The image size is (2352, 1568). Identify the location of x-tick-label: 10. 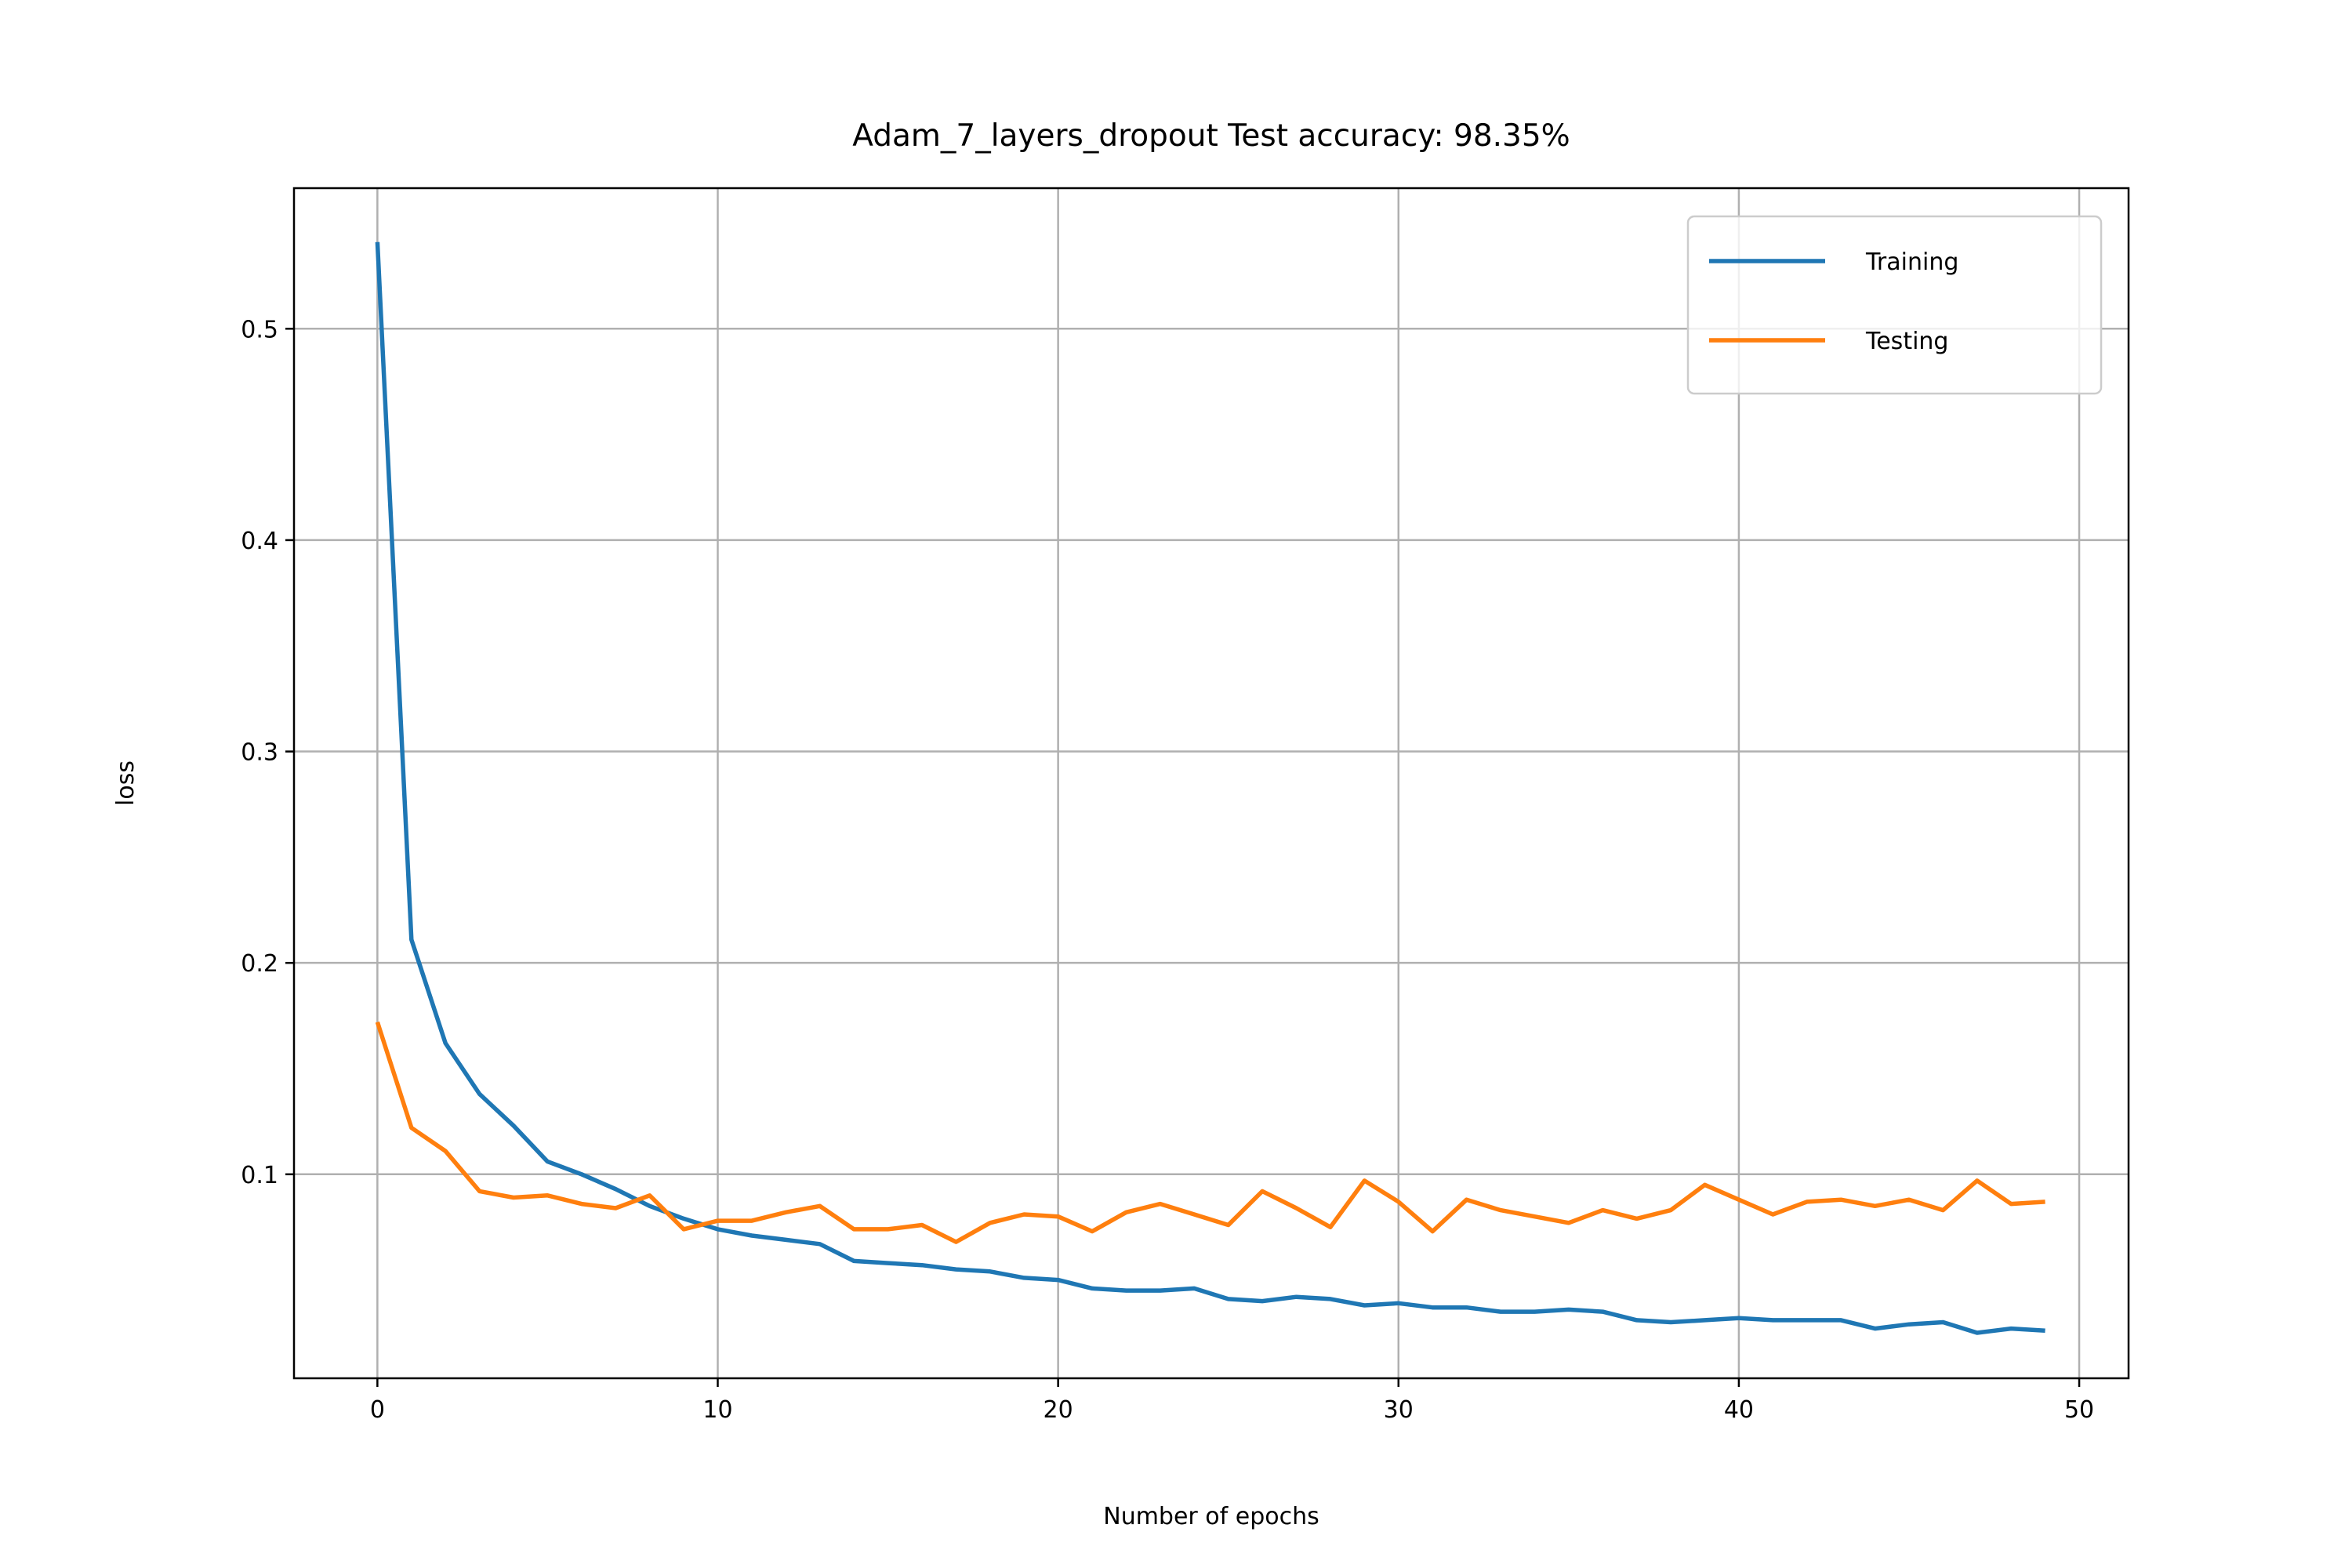
(717, 1410).